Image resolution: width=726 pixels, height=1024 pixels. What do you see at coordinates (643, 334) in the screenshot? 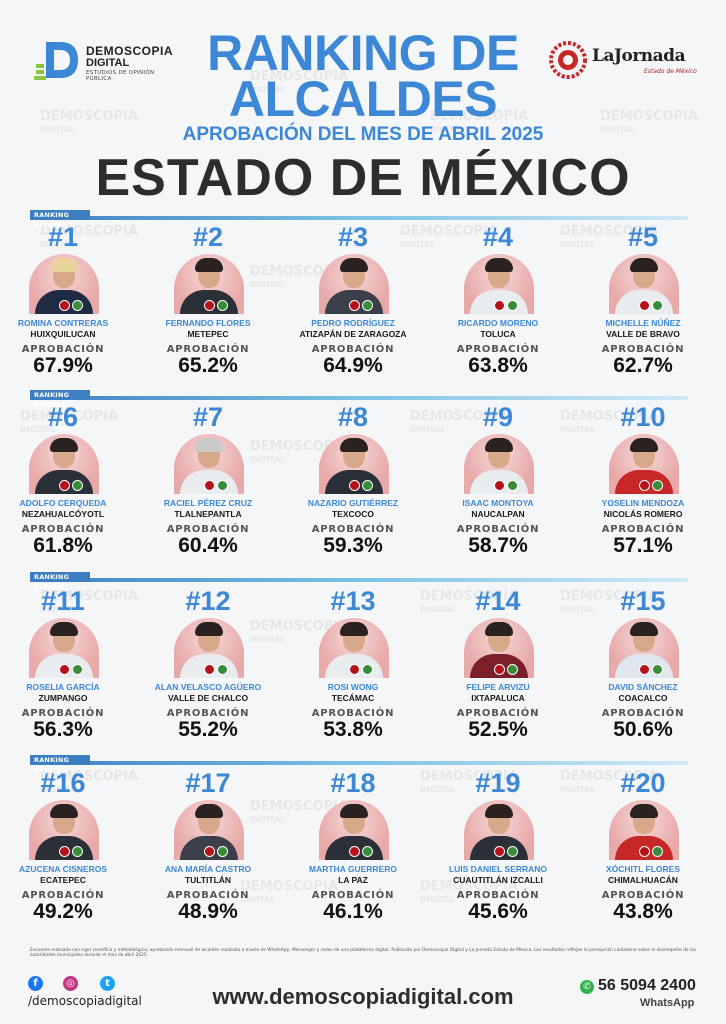
I see `municipality-name: VALLE DE BRAVO` at bounding box center [643, 334].